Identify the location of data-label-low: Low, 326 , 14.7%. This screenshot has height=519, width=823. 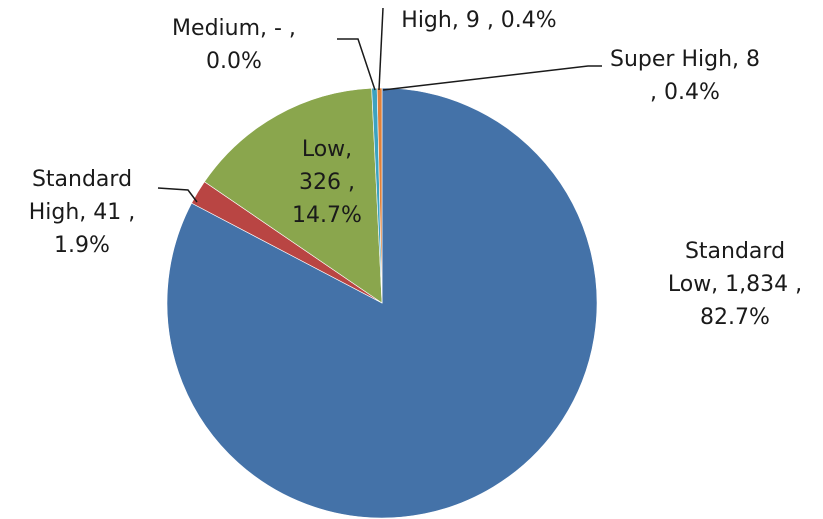
(327, 182).